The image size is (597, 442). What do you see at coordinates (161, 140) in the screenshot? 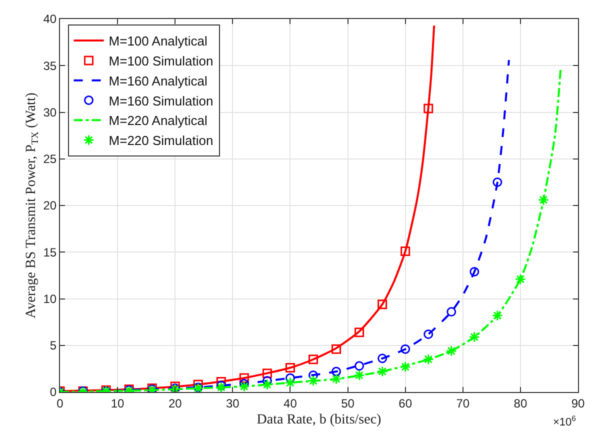
I see `legend-label: M=220 Simulation` at bounding box center [161, 140].